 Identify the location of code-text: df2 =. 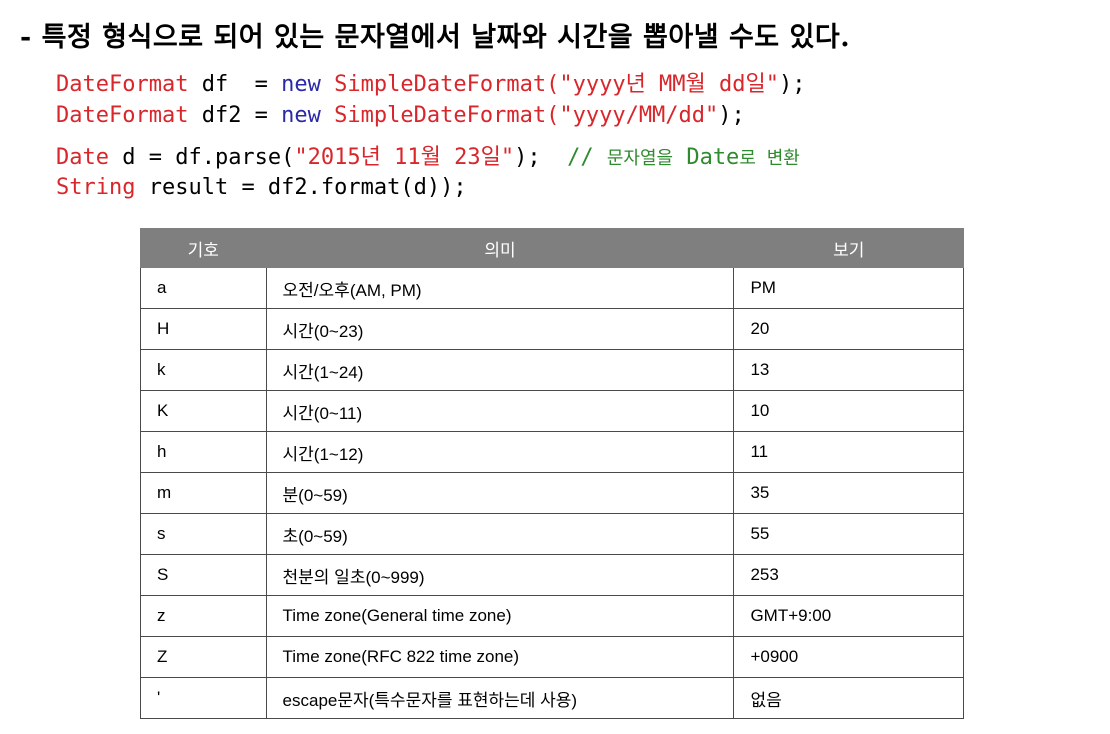
(235, 115).